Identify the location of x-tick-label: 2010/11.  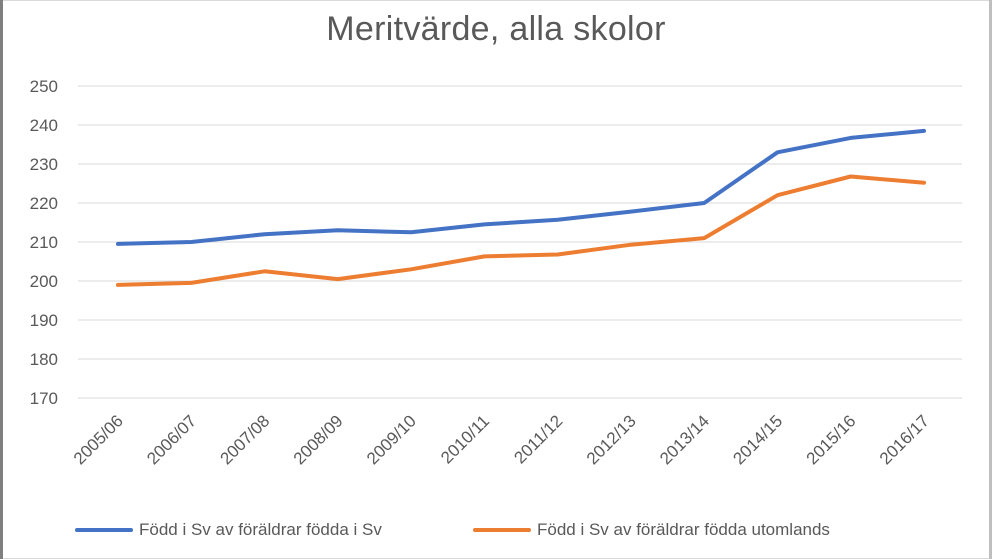
(465, 439).